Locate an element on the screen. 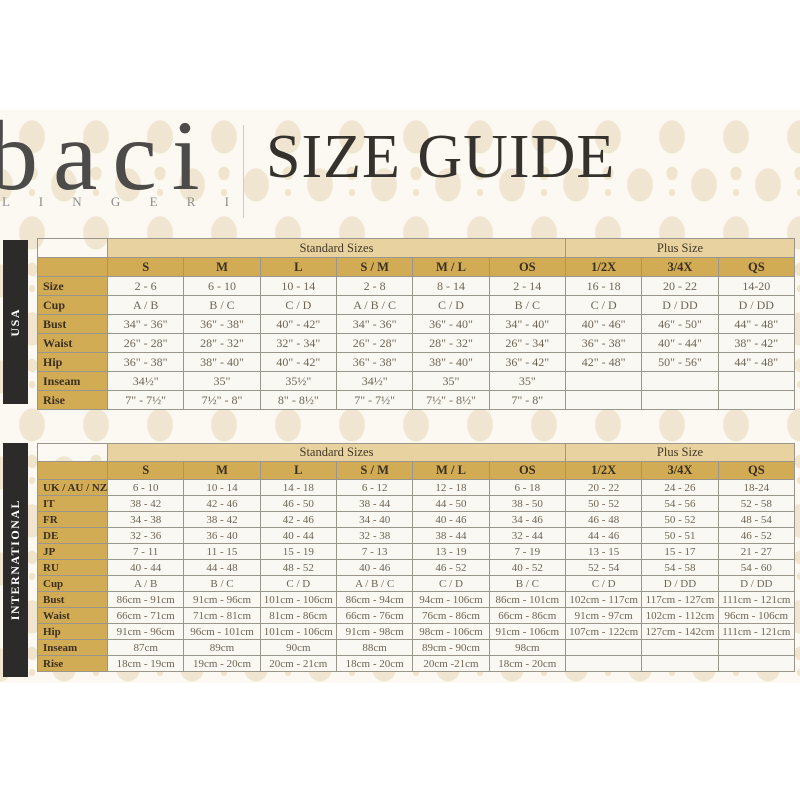 The width and height of the screenshot is (800, 800). brand-logo: baci L I N G E R I E is located at coordinates (119, 173).